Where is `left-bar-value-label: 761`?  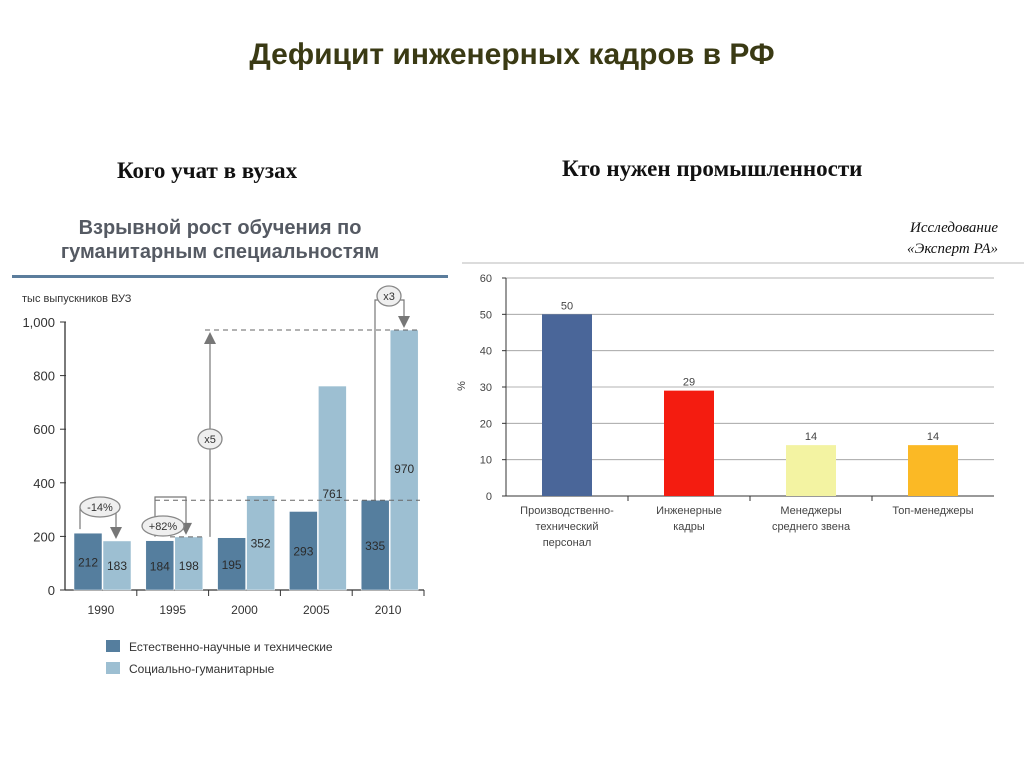 left-bar-value-label: 761 is located at coordinates (332, 494).